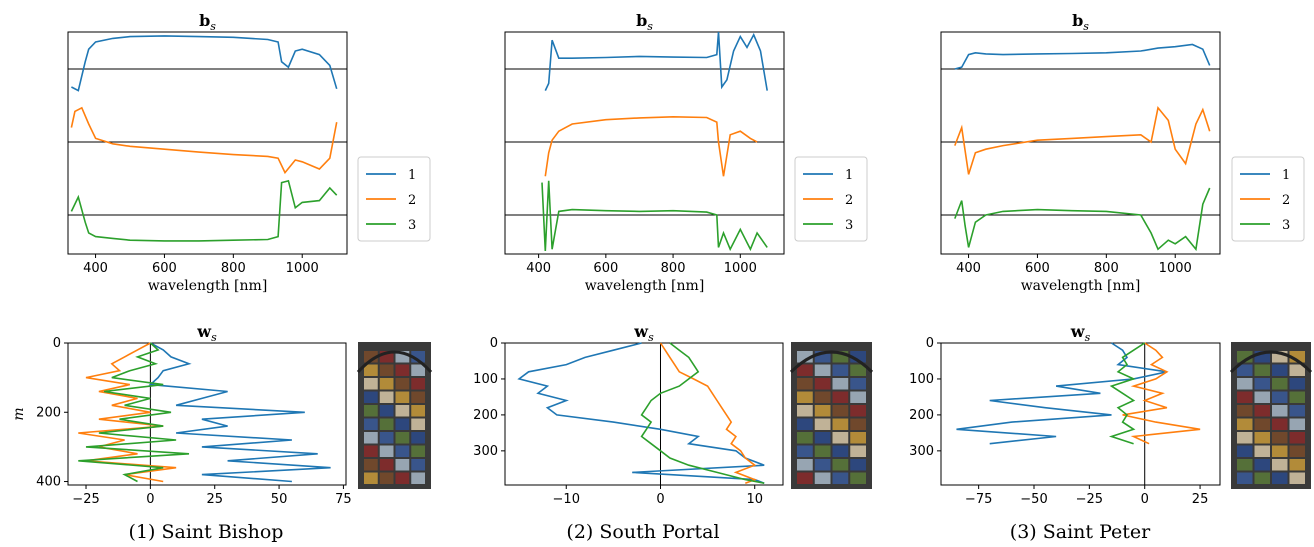 This screenshot has width=1314, height=547. Describe the element at coordinates (206, 333) in the screenshot. I see `w-plot-title: ws` at that location.